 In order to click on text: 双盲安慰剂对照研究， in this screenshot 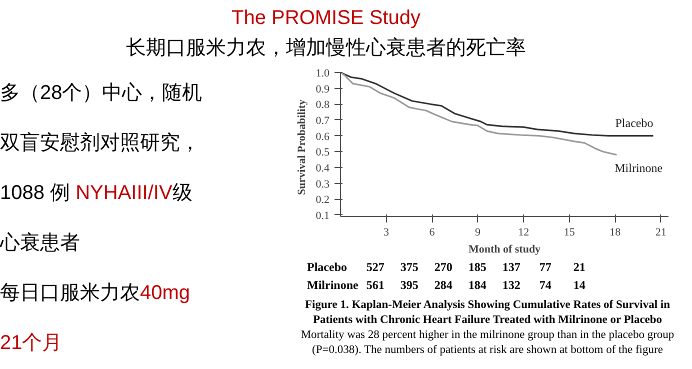, I will do `click(100, 143)`.